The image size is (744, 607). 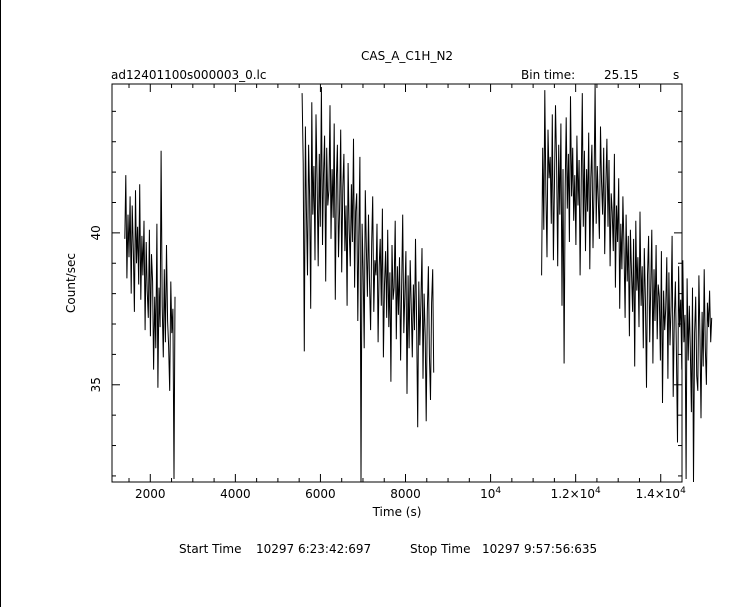 I want to click on bin-time-label: Bin time:, so click(x=548, y=75).